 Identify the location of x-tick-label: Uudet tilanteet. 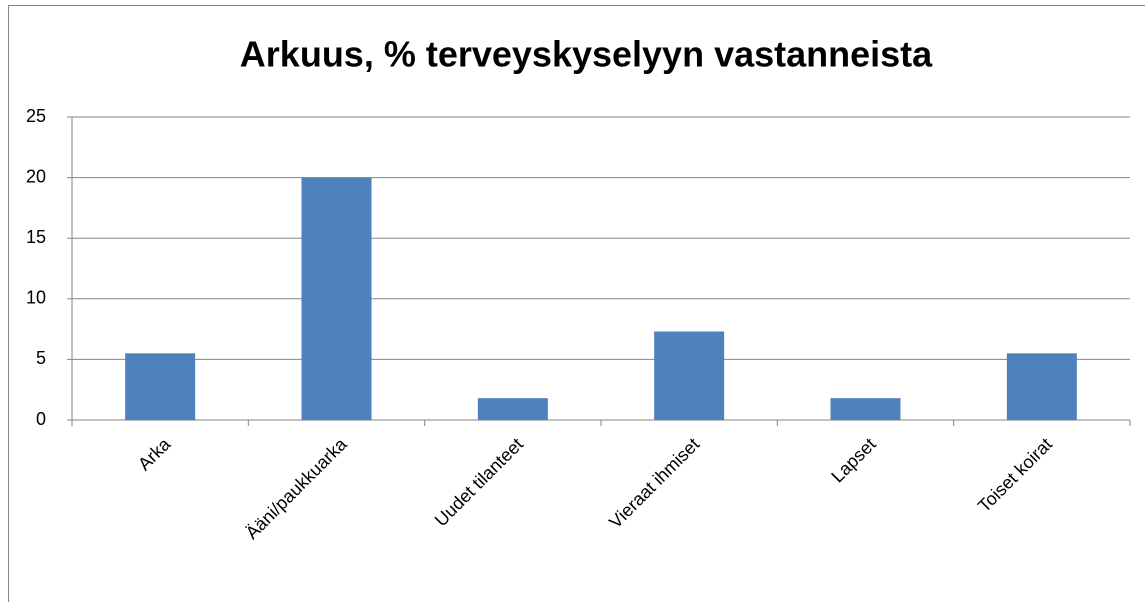
(479, 482).